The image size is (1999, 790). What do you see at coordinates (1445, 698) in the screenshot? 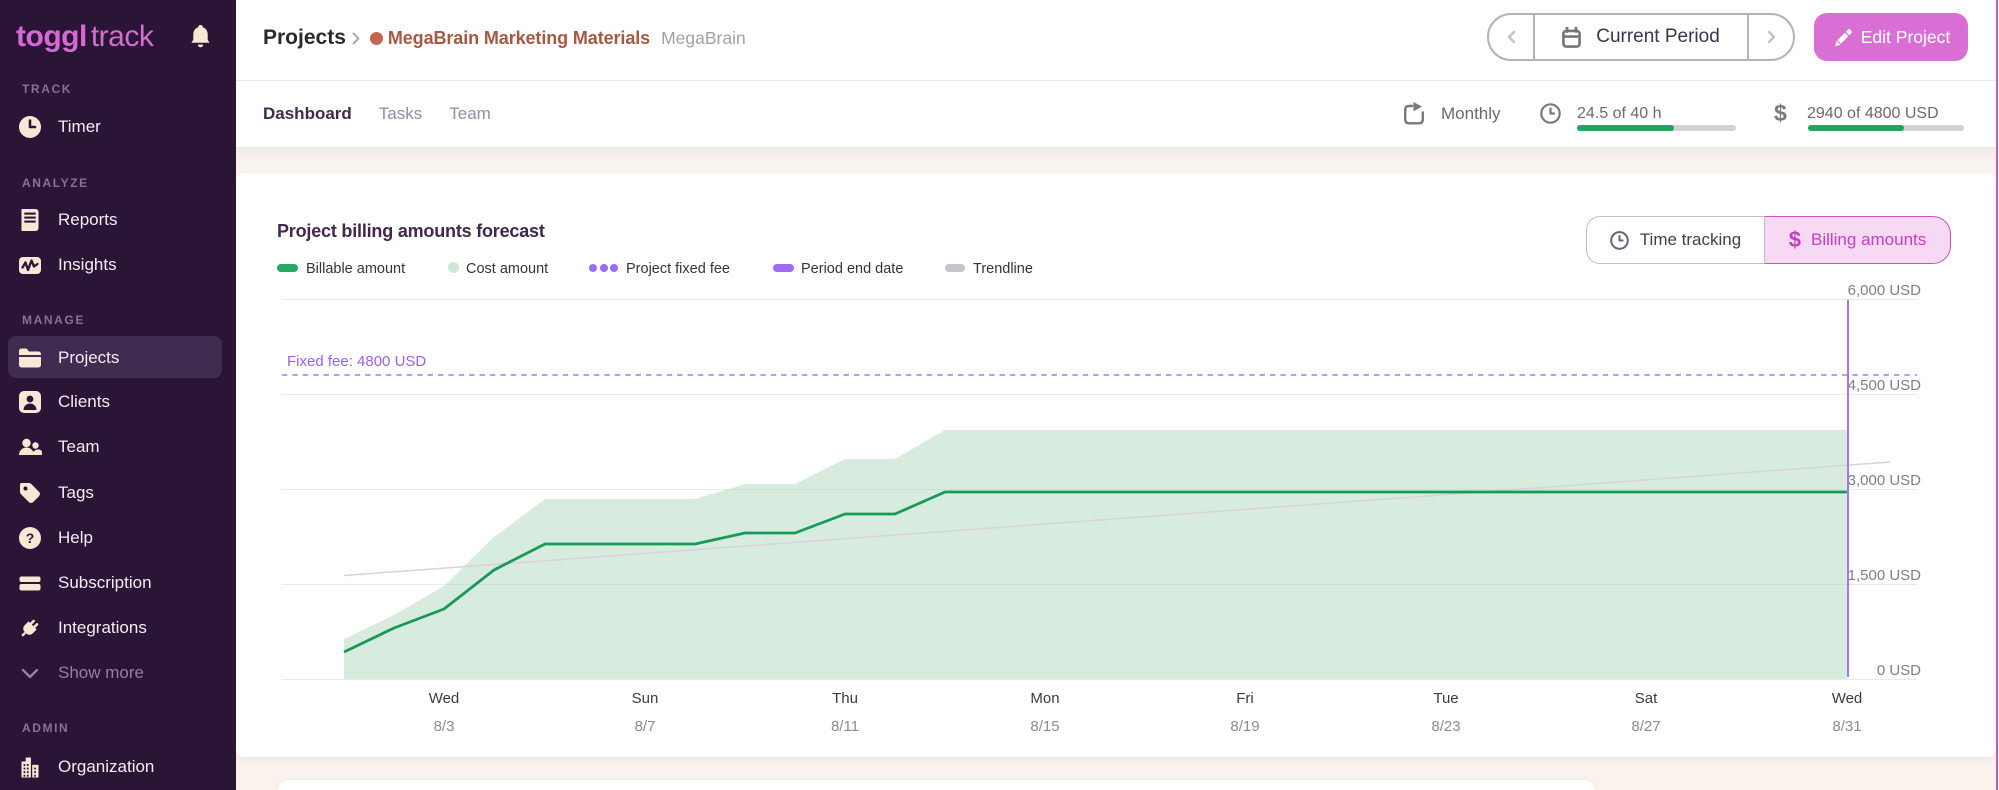
I see `svg-text: Tue` at bounding box center [1445, 698].